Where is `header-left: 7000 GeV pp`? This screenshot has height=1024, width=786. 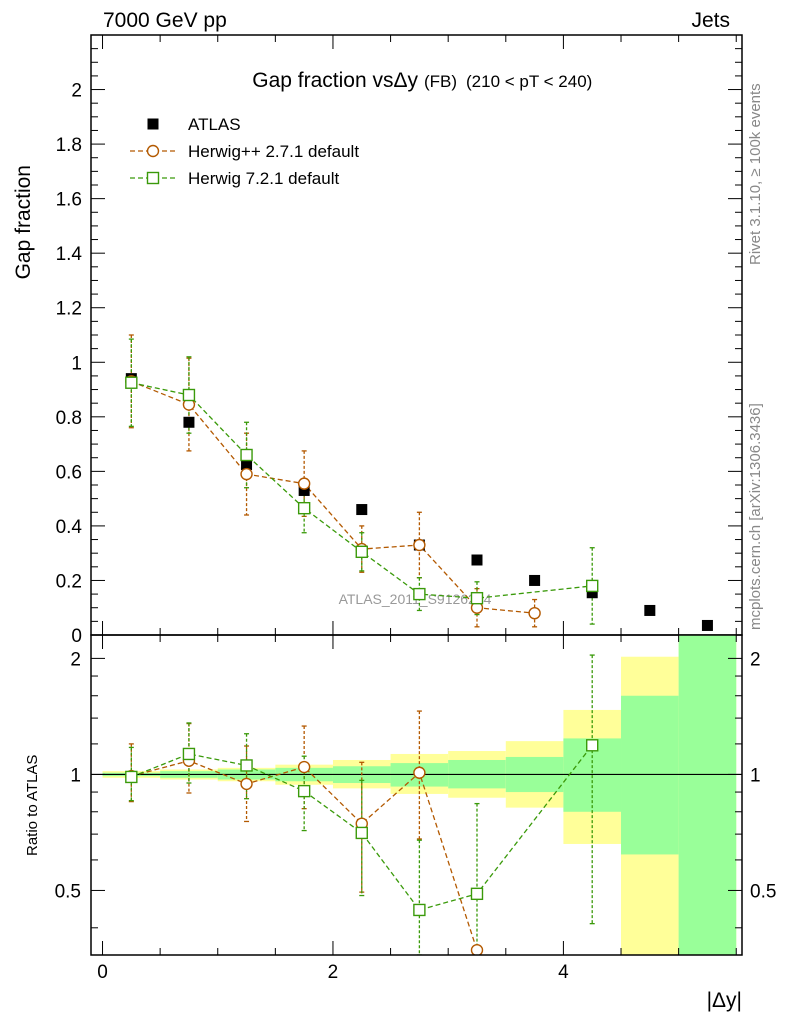
header-left: 7000 GeV pp is located at coordinates (165, 20).